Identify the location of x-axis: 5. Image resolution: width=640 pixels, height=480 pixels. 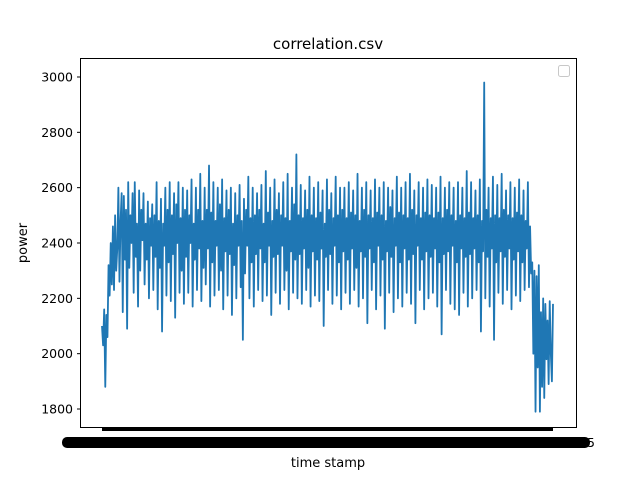
(328, 438).